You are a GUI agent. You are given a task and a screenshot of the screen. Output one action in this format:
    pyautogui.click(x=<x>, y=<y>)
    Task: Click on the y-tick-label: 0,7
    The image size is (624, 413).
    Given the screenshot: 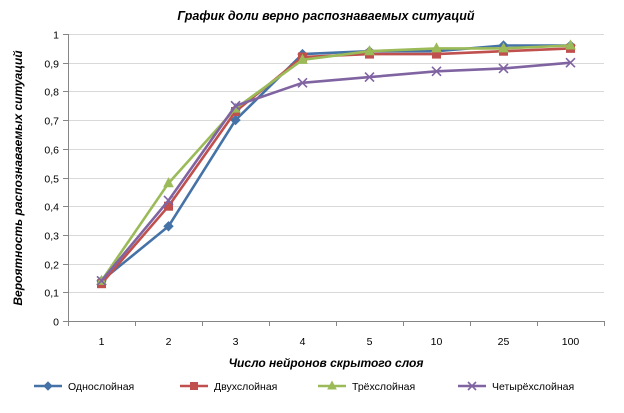 What is the action you would take?
    pyautogui.click(x=51, y=122)
    